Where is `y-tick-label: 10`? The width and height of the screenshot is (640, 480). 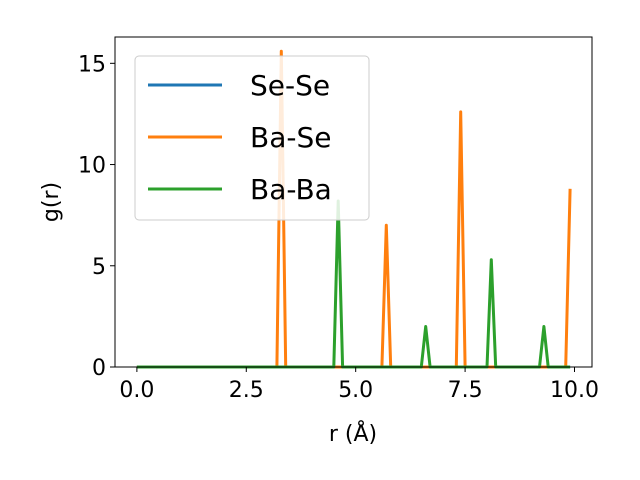
y-tick-label: 10 is located at coordinates (92, 166).